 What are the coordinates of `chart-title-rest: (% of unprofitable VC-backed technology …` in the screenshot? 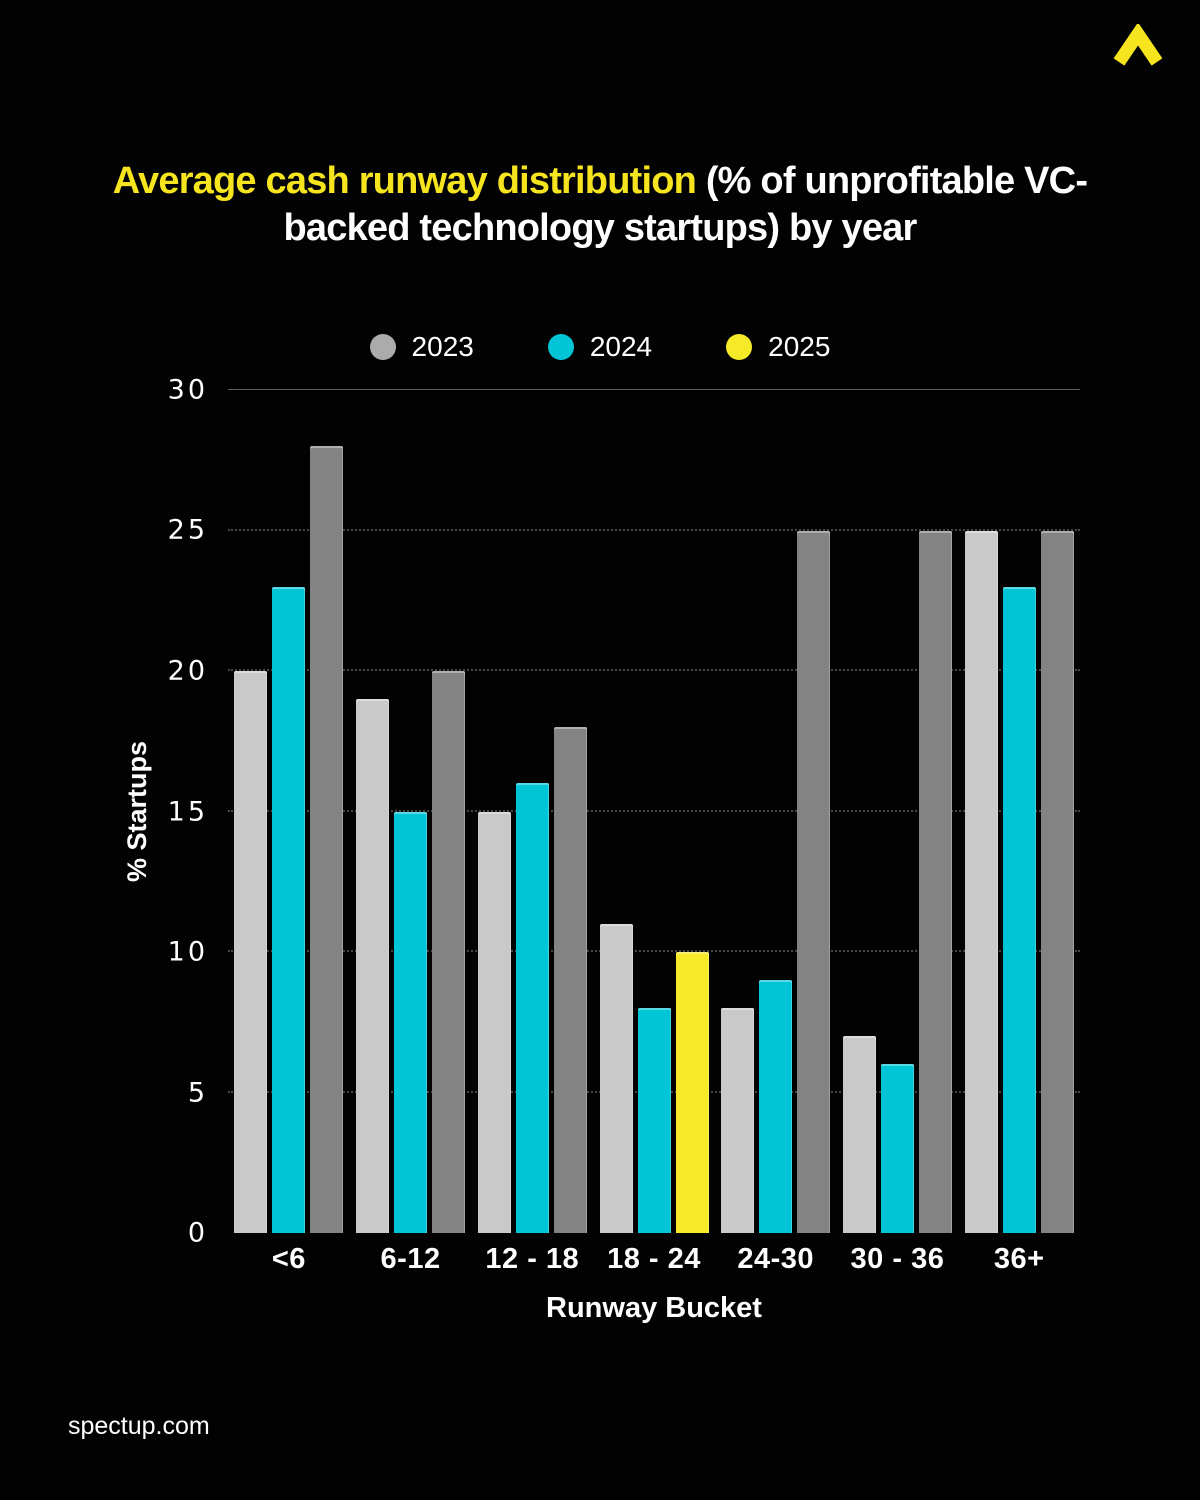 It's located at (685, 204).